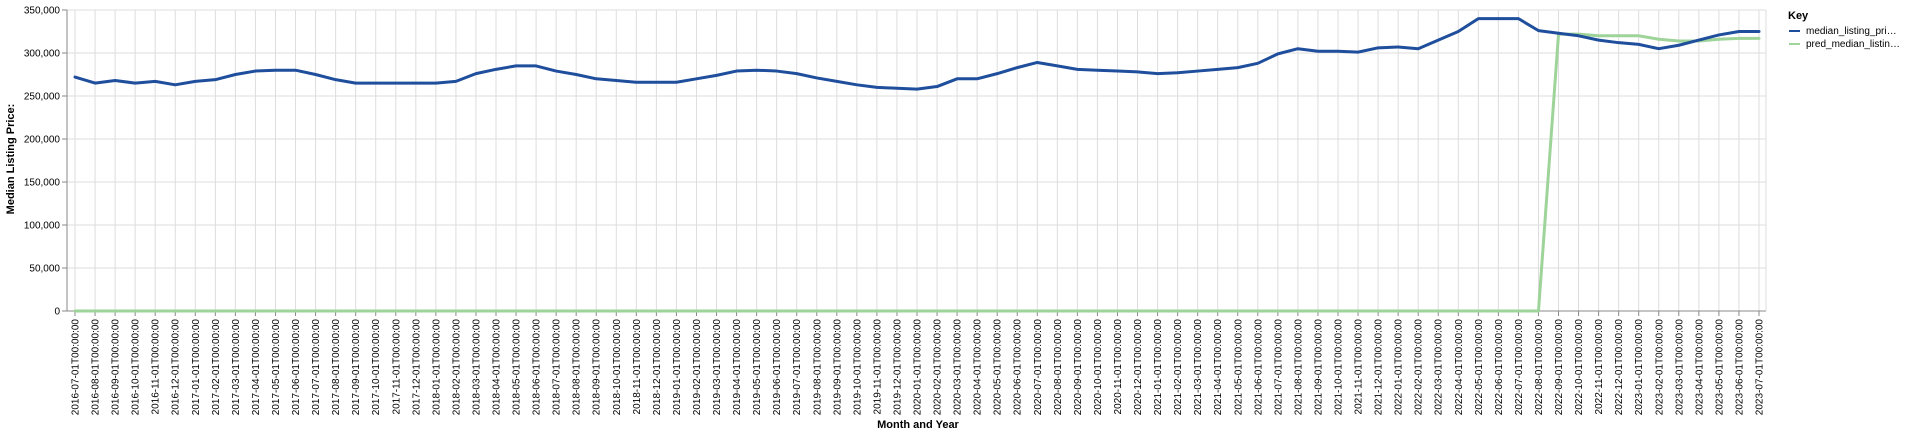 The image size is (1920, 434). I want to click on x-tick-label: 2019-06-01T00:00:00, so click(777, 367).